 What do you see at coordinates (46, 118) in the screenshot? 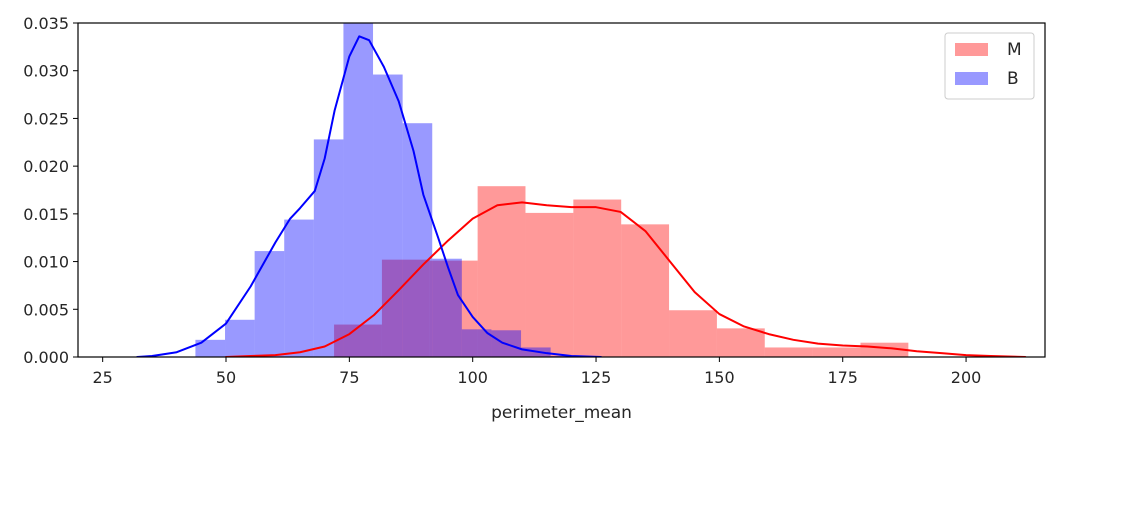
I see `y-tick-label: 0.025` at bounding box center [46, 118].